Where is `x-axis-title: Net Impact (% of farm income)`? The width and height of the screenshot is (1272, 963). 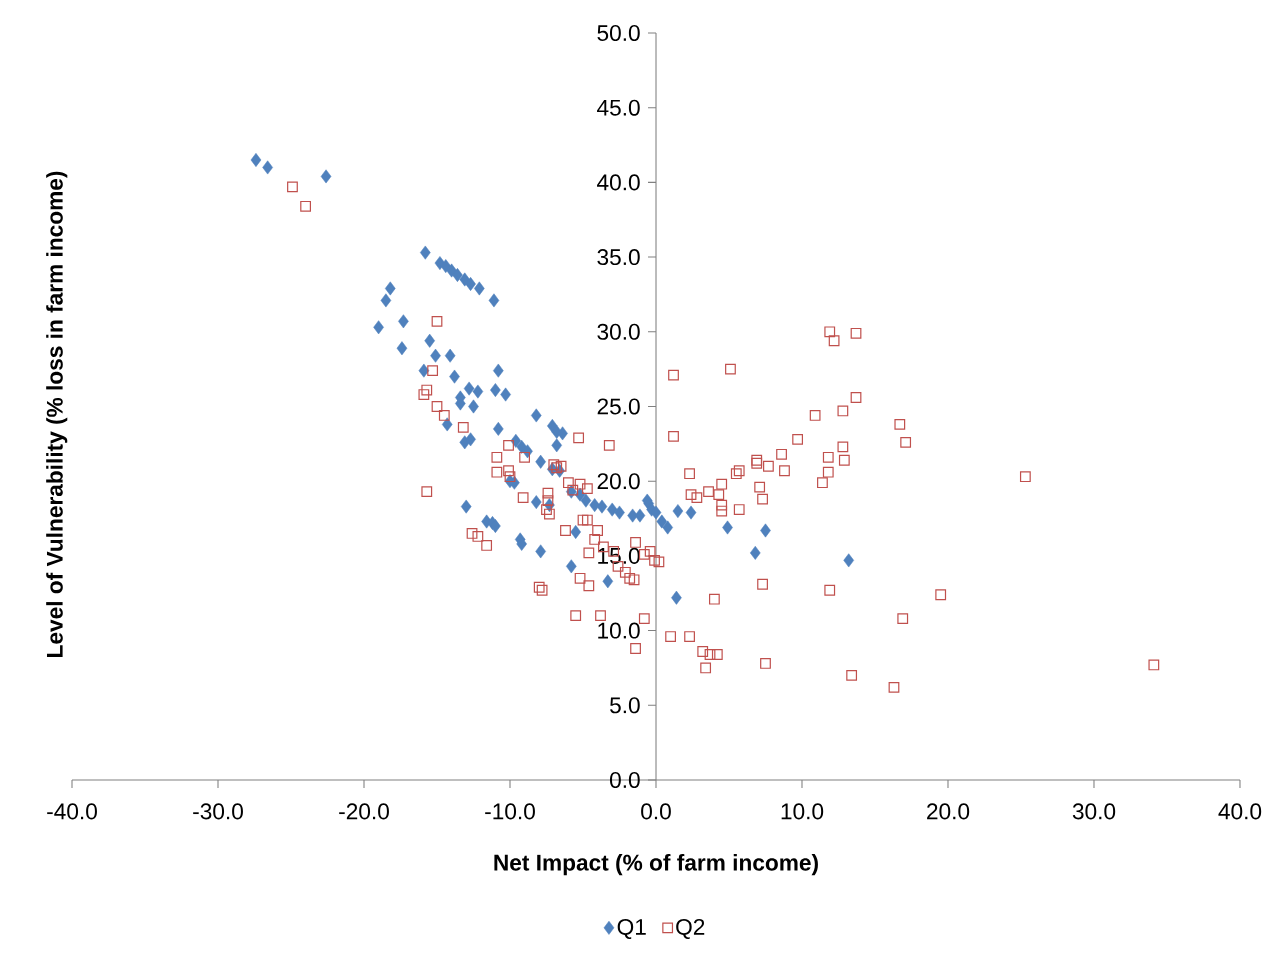 x-axis-title: Net Impact (% of farm income) is located at coordinates (656, 865).